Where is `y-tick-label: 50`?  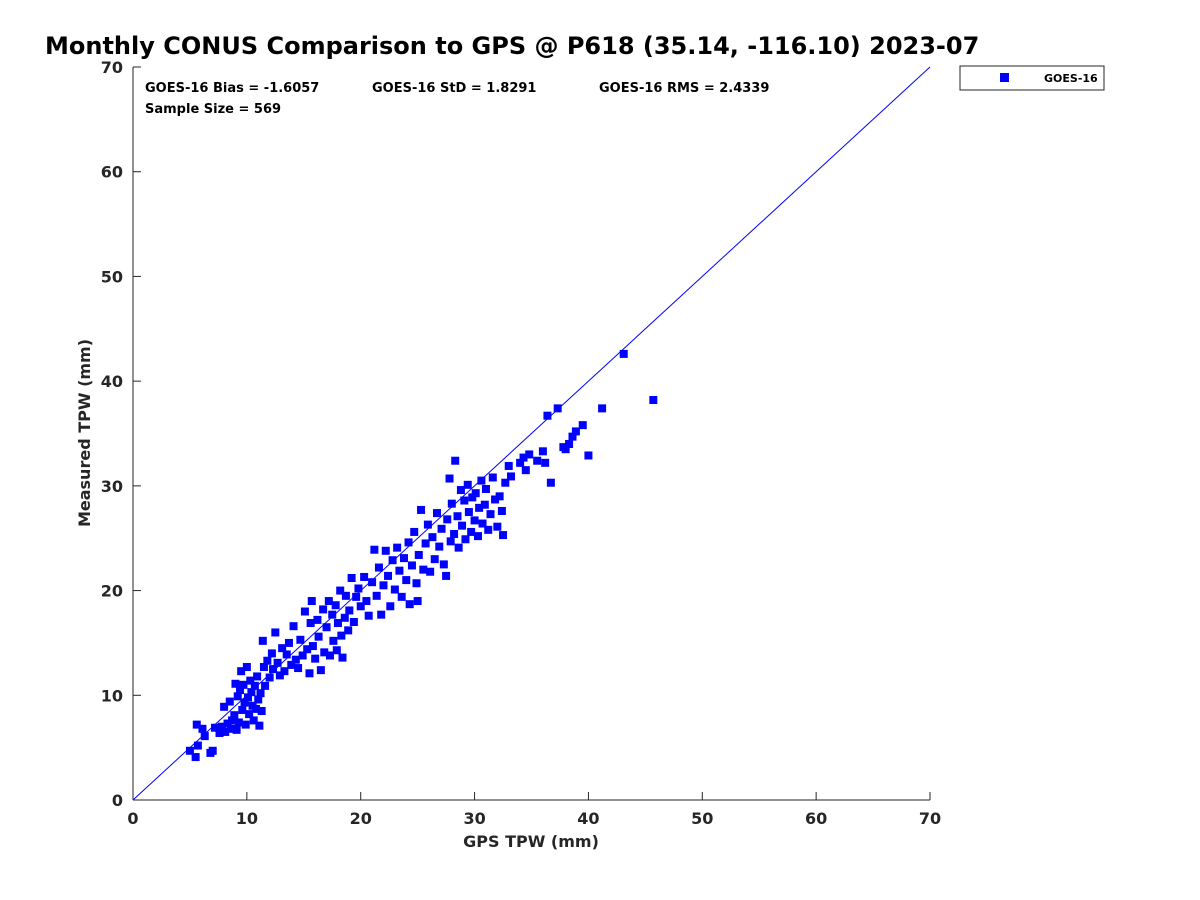 y-tick-label: 50 is located at coordinates (112, 276).